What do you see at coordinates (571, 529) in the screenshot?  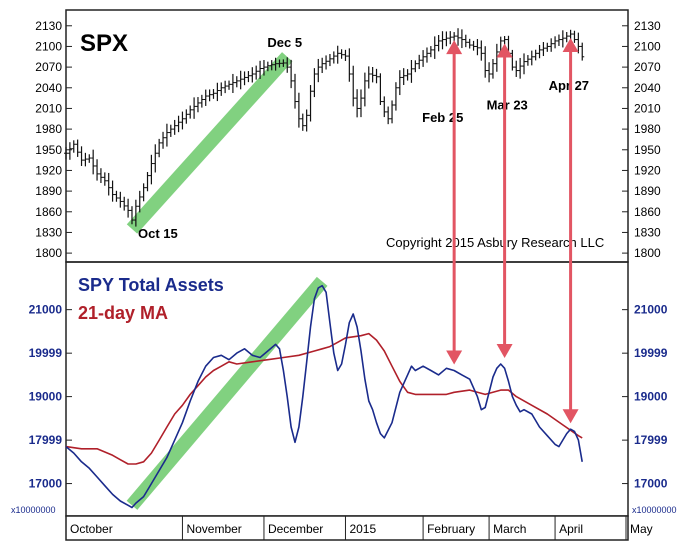 I see `month-label: April` at bounding box center [571, 529].